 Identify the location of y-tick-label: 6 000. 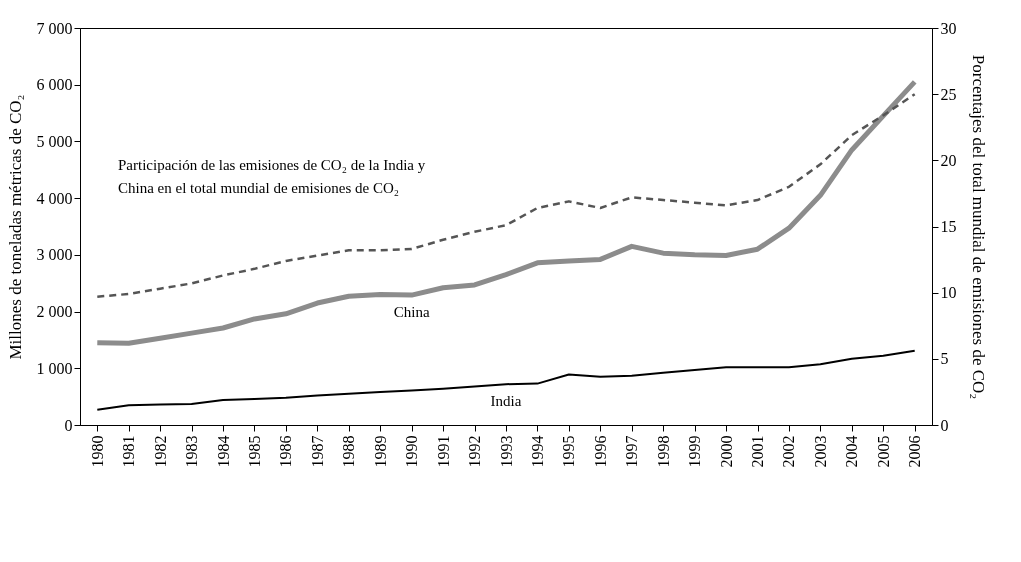
(54, 85).